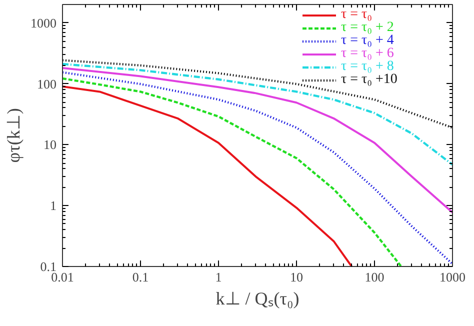 The height and width of the screenshot is (326, 474). What do you see at coordinates (367, 66) in the screenshot?
I see `legend-label: τ = τ₀ + 8` at bounding box center [367, 66].